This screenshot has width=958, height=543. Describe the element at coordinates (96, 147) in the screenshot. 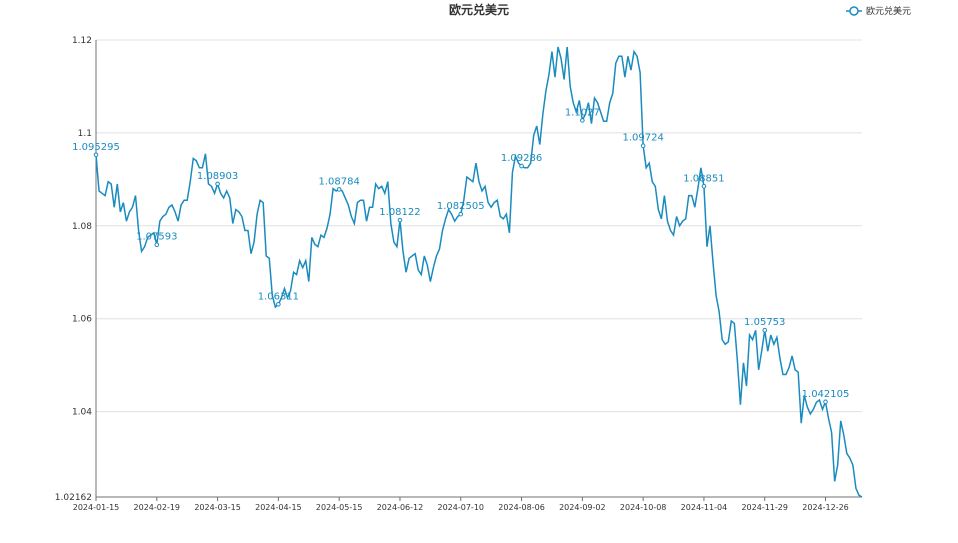

I see `data-label: 1.095295` at that location.